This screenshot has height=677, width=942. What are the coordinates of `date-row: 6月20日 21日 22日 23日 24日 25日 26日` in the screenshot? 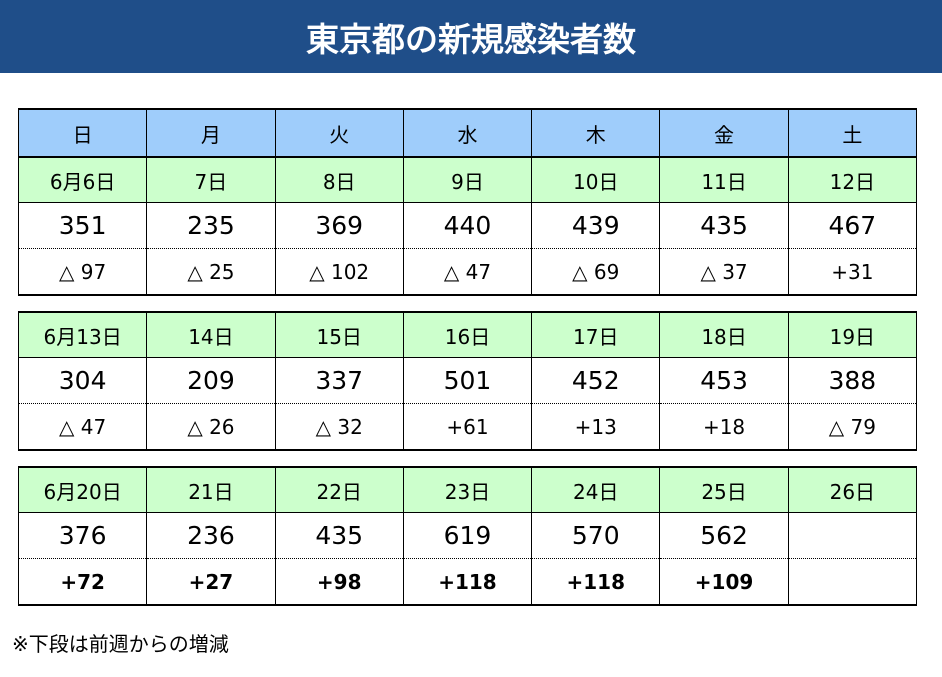 It's located at (467, 489).